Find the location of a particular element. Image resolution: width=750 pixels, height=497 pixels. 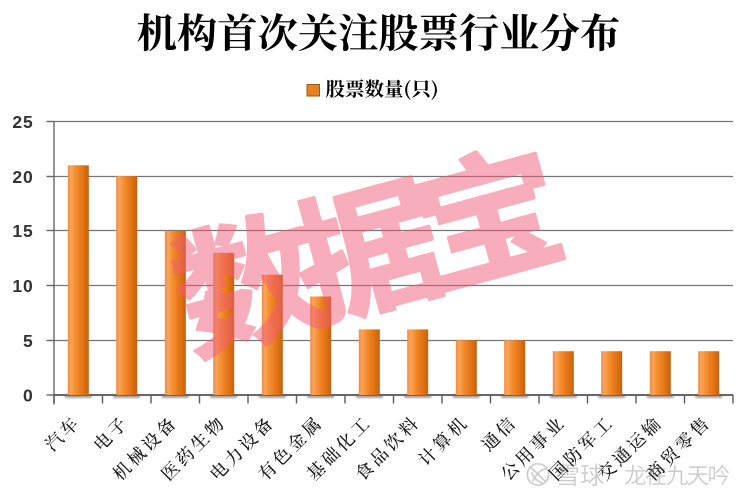

svg-text: 5 is located at coordinates (28, 341).